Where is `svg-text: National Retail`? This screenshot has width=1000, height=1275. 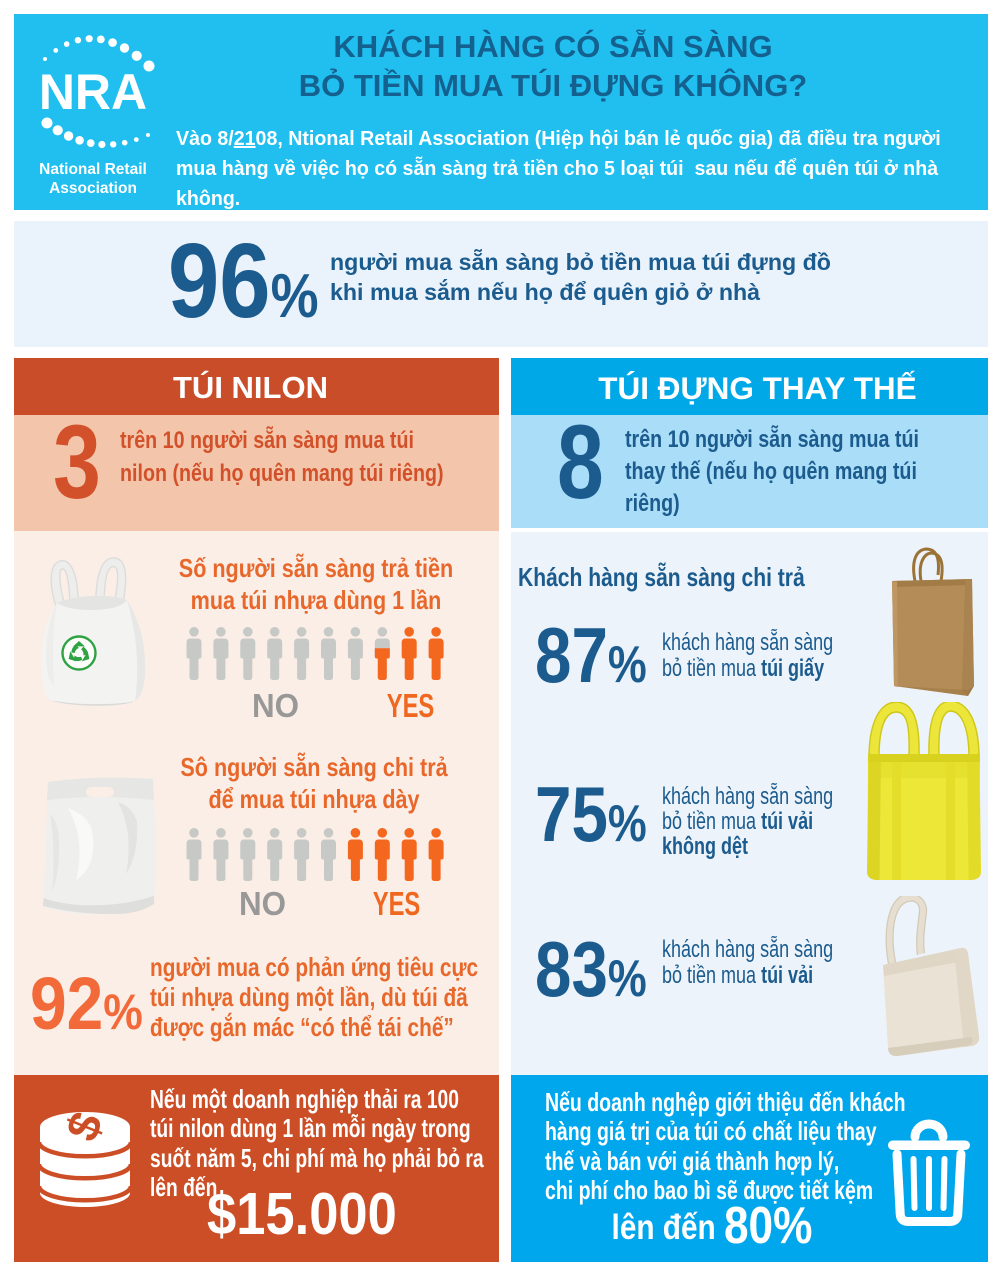
svg-text: National Retail is located at coordinates (93, 169).